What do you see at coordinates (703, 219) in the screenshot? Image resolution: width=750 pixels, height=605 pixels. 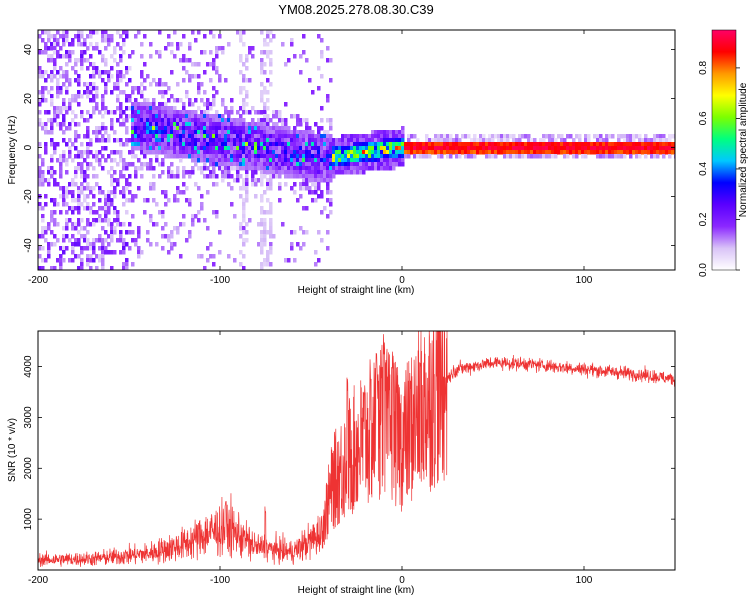 I see `colorbar-tick-label: 0.2` at bounding box center [703, 219].